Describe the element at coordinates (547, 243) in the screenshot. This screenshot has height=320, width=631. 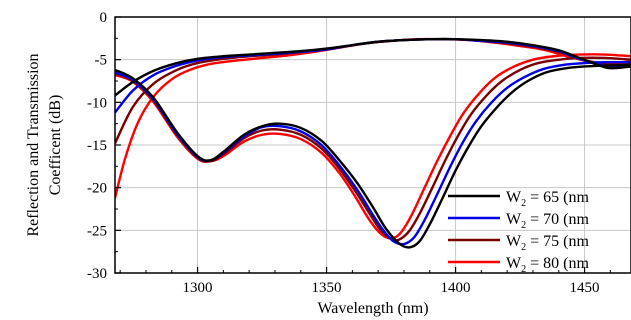
I see `legend-label-3: W2 = 75 (nm` at that location.